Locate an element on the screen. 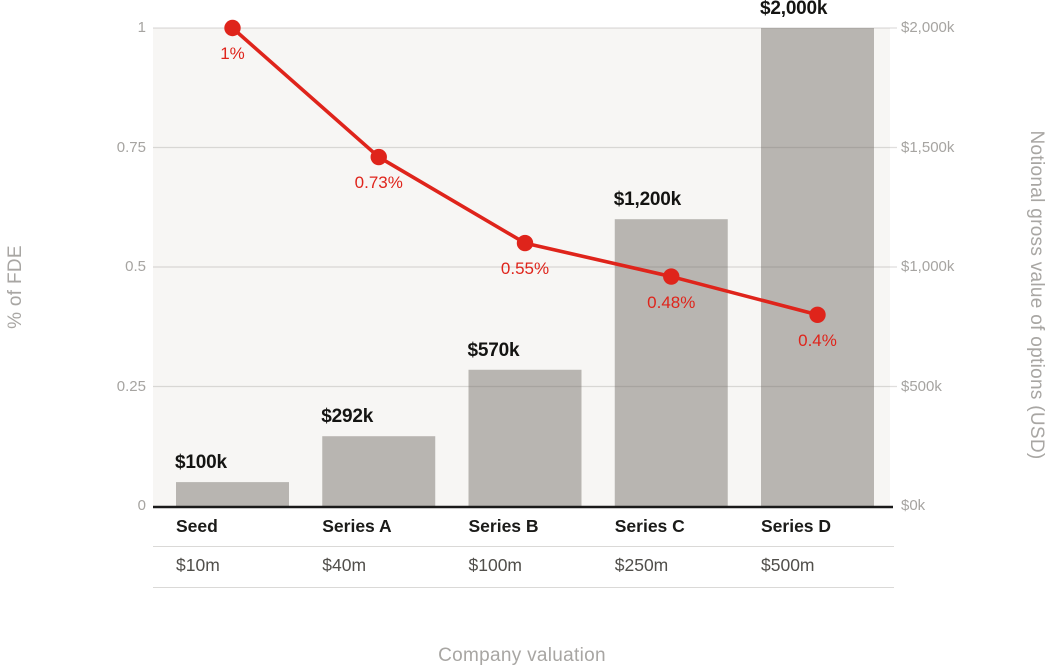  y-axis-title-left: % of FDE is located at coordinates (15, 287).